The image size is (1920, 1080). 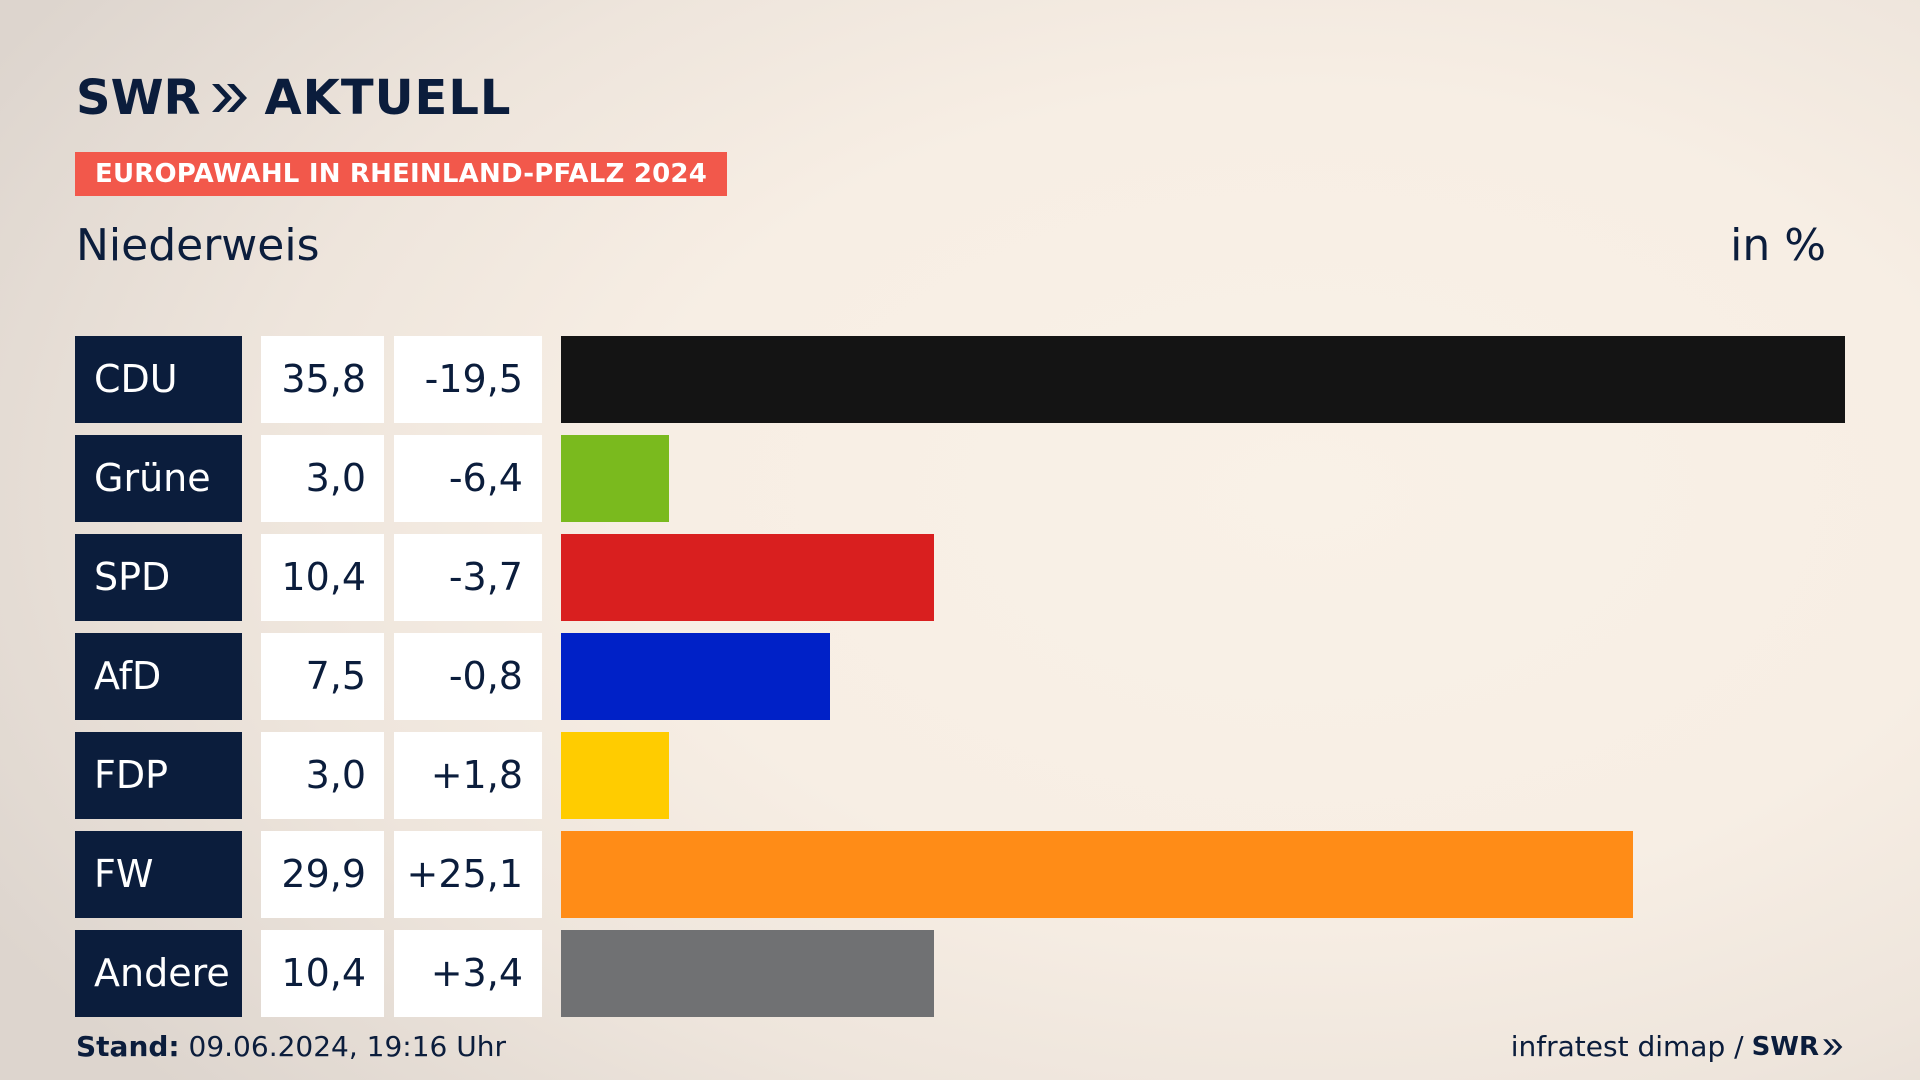 I want to click on result-row: CDU 35,8 -19,5, so click(x=960, y=379).